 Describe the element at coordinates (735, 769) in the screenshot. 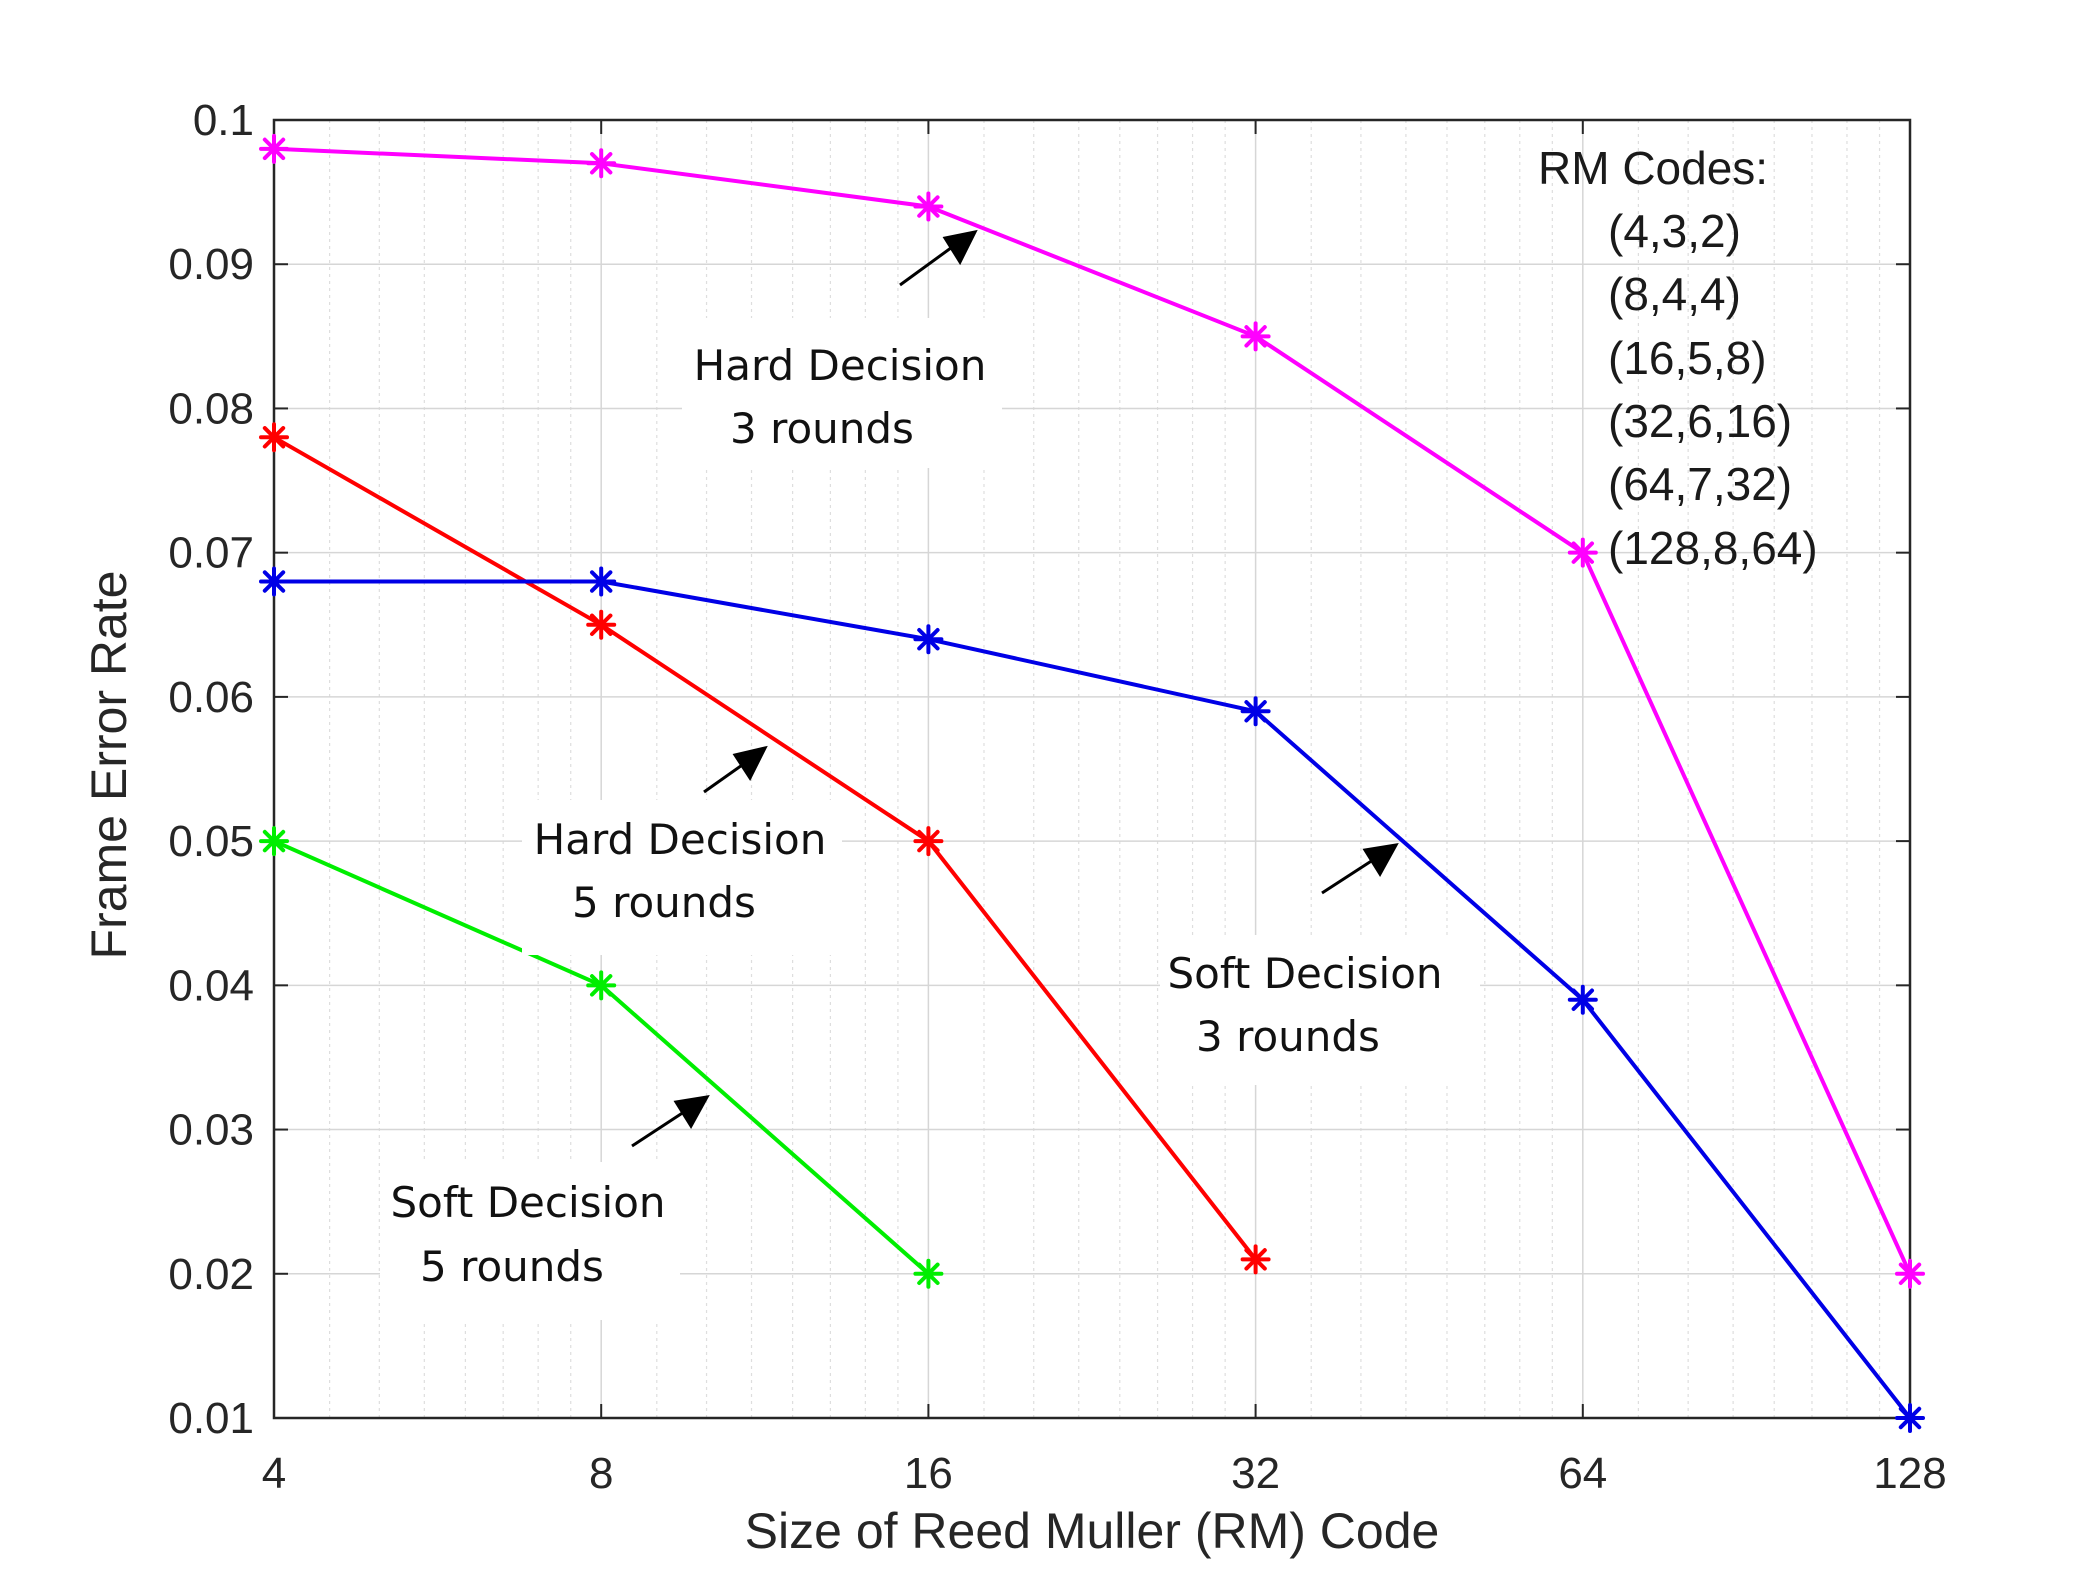

I see `arrow-hard-5-rounds` at that location.